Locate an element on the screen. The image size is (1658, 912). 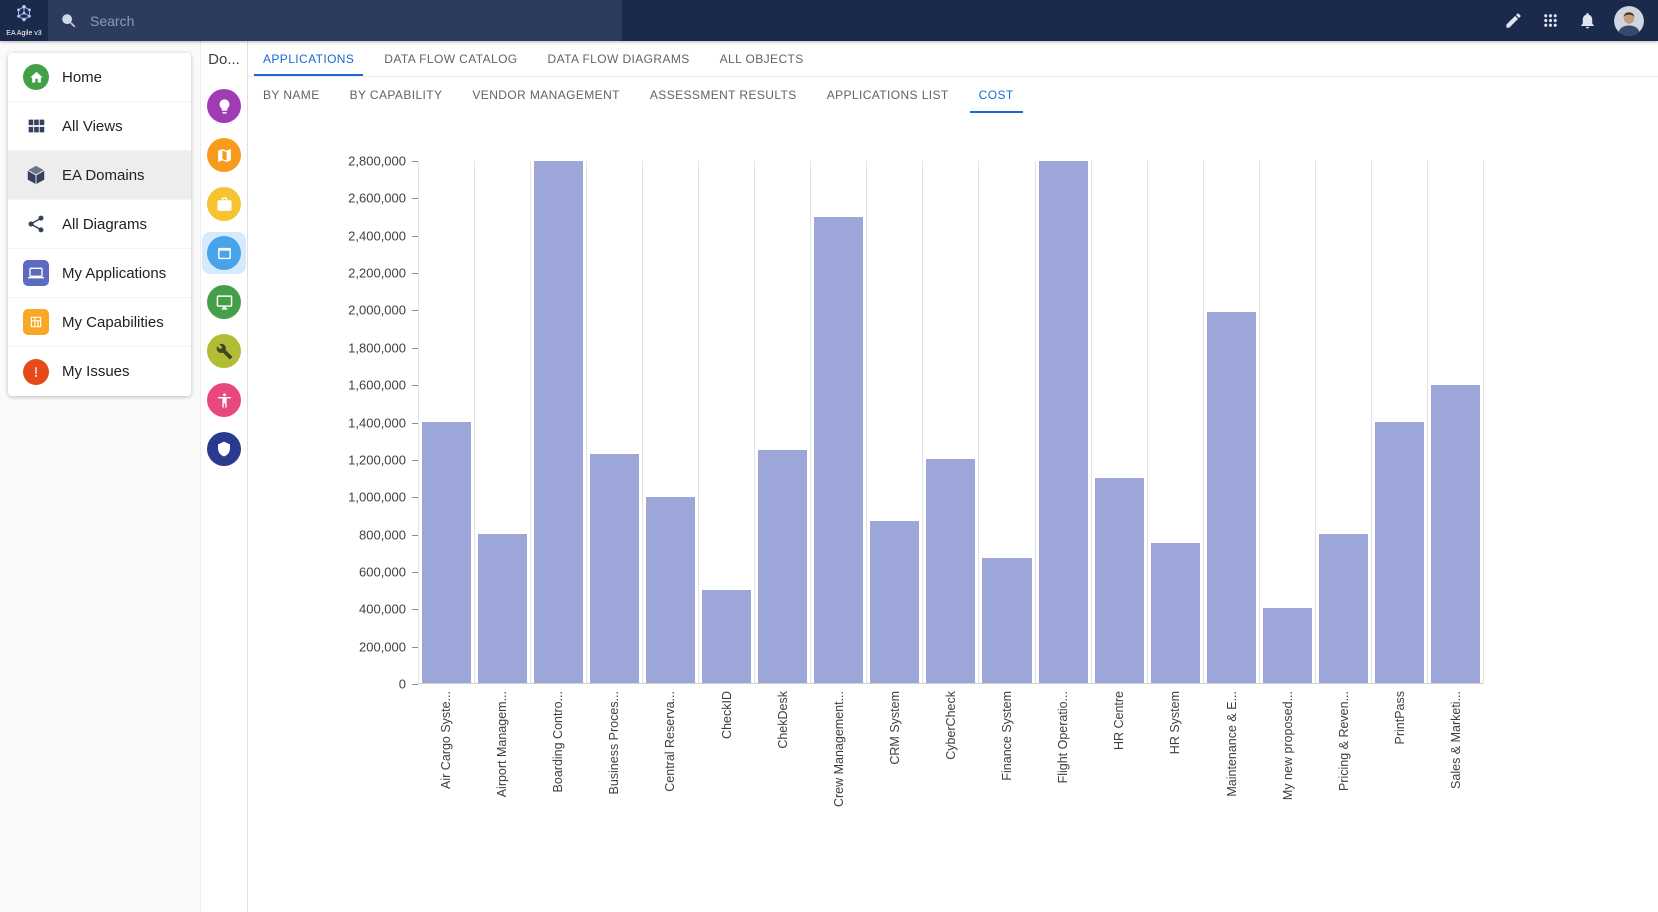
y-axis-label: 1,400,000 is located at coordinates (377, 422).